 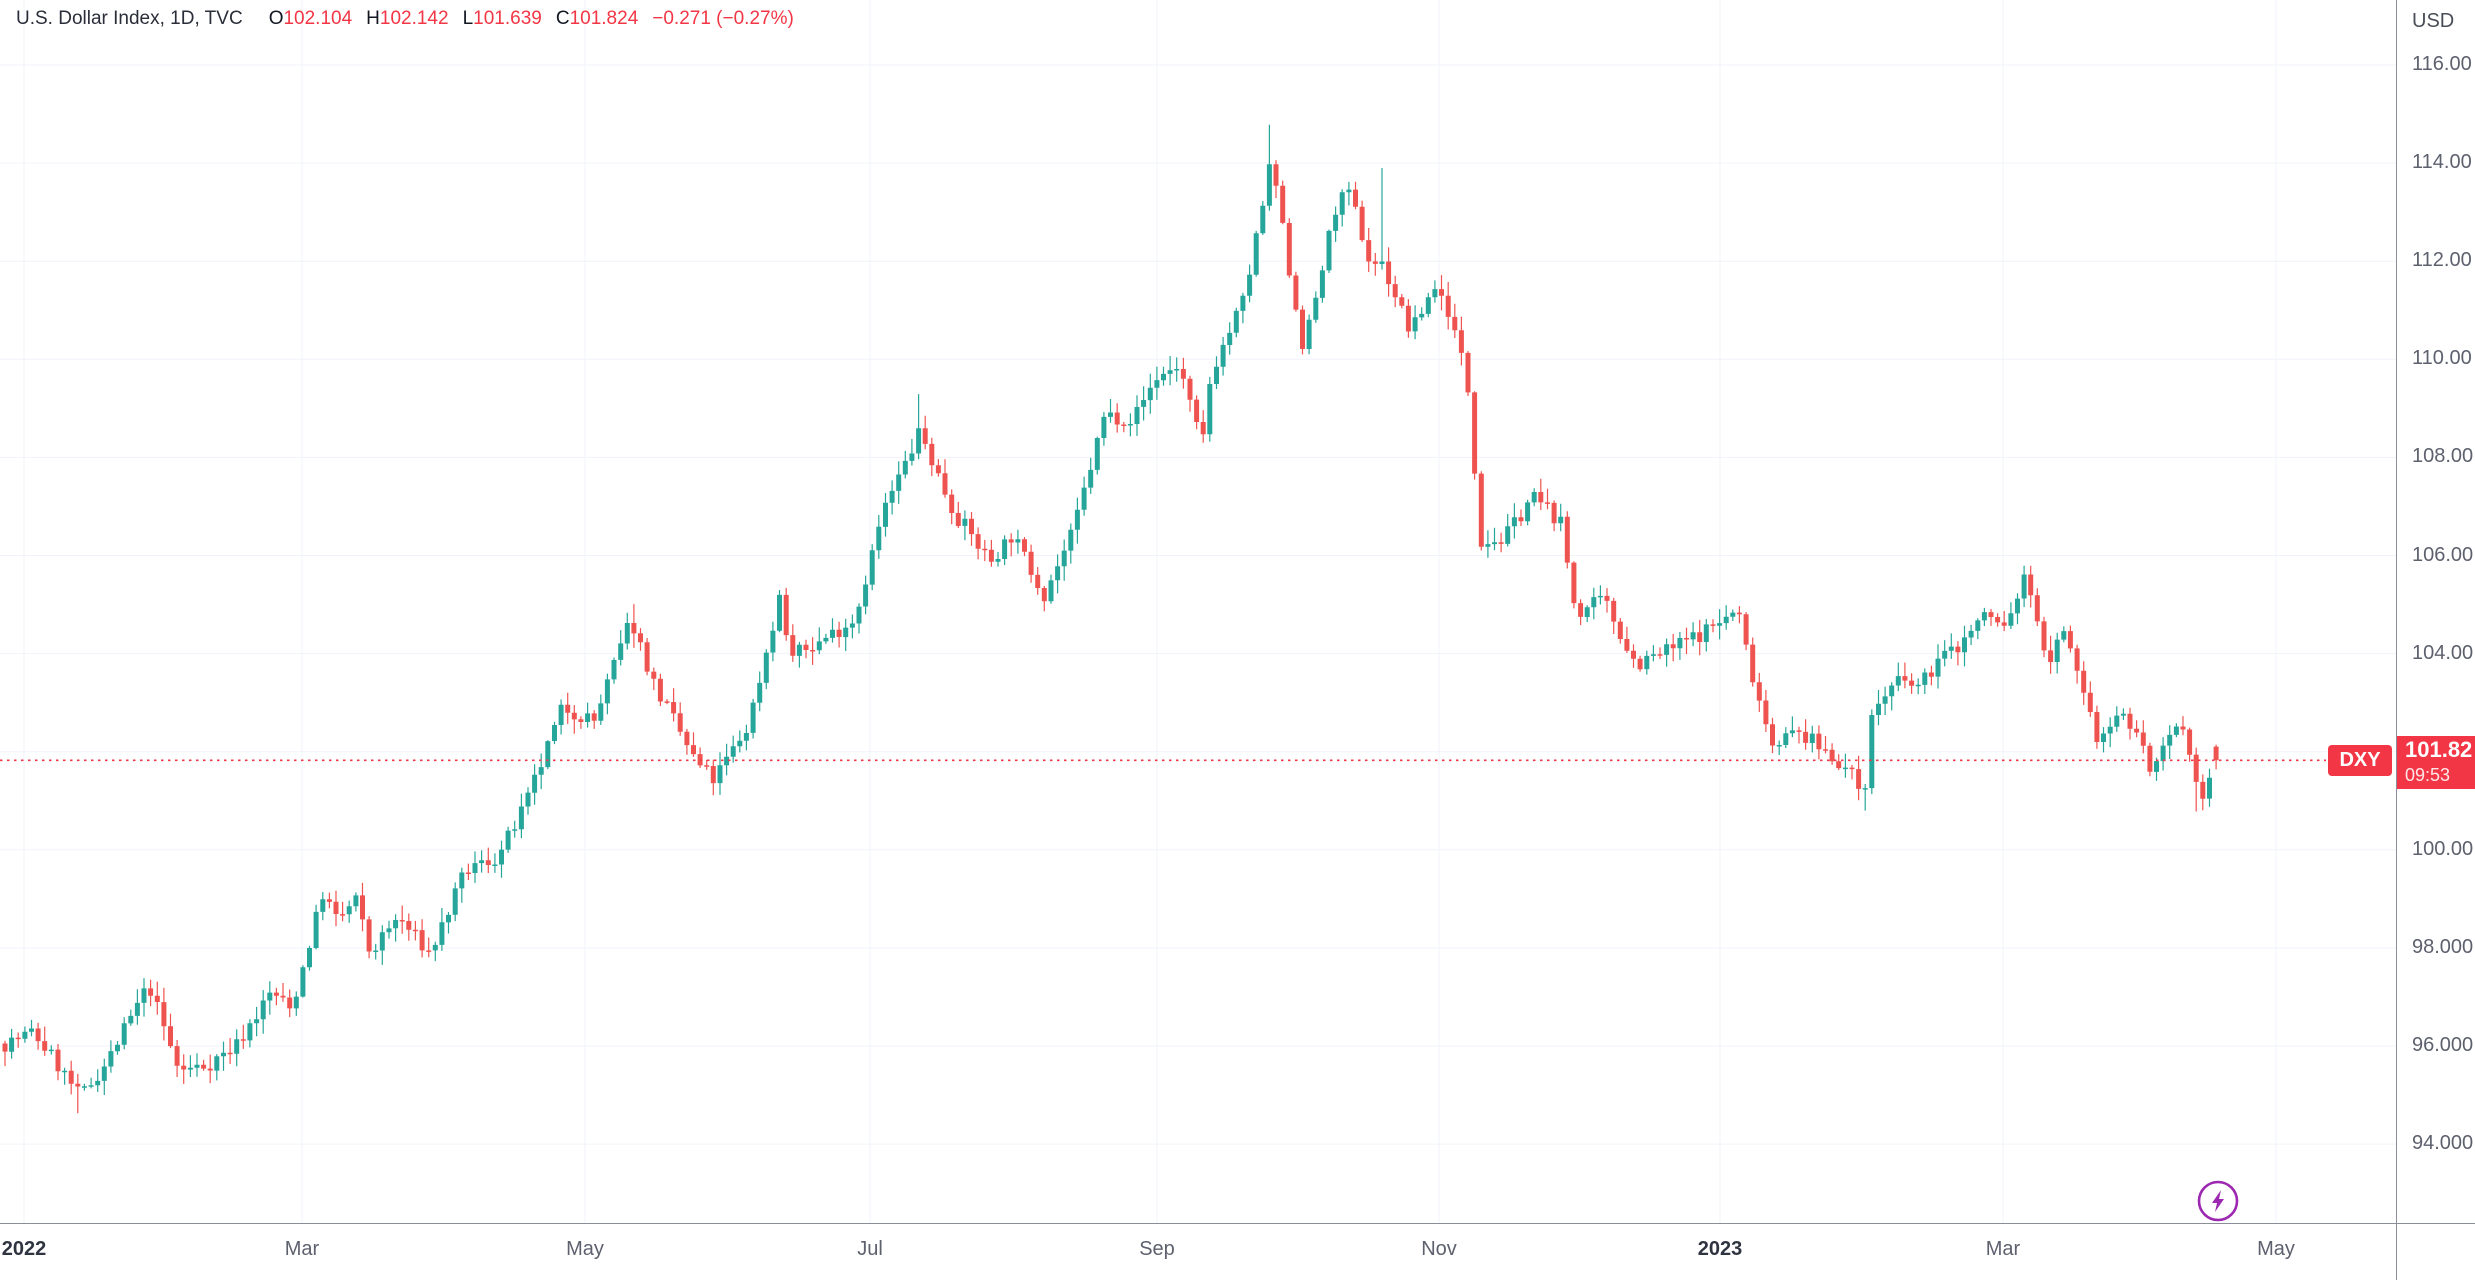 I want to click on time-axis-label: 2022, so click(x=24, y=1249).